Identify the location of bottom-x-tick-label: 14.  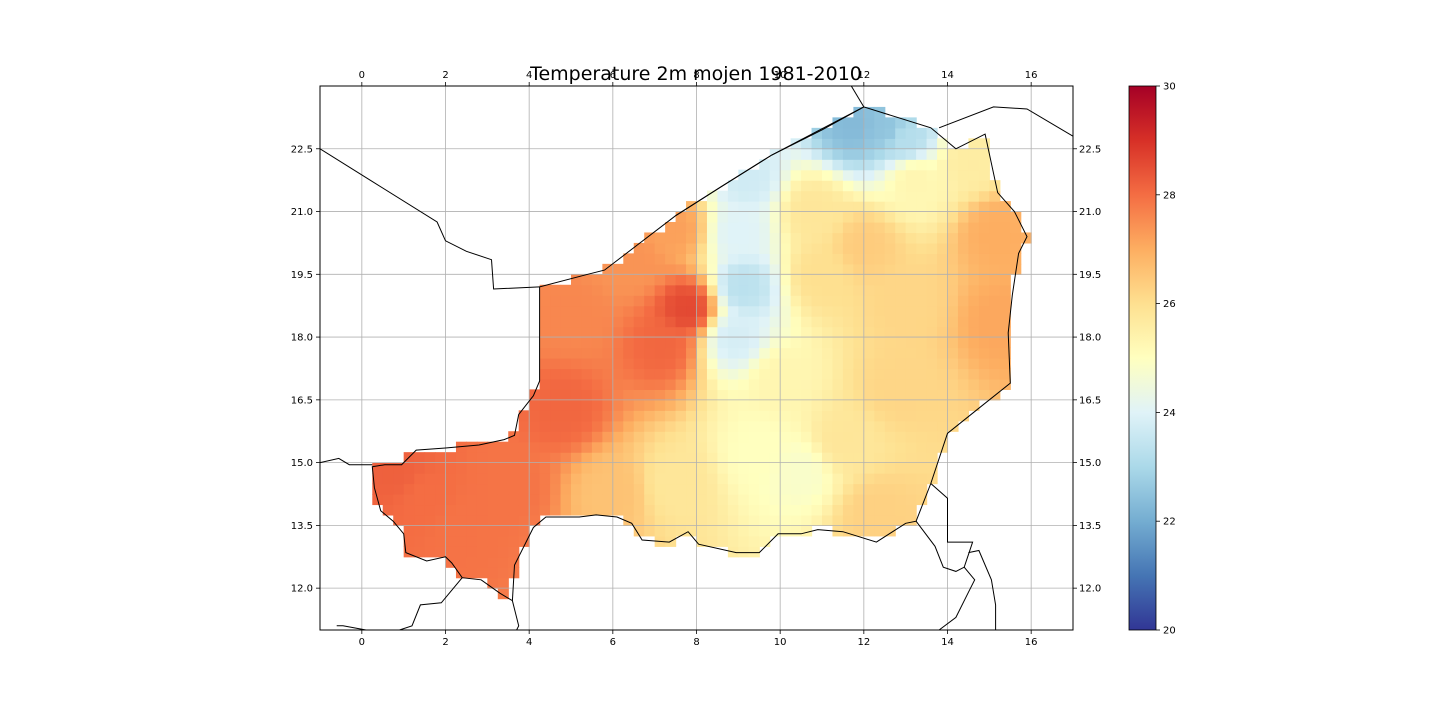
(947, 642).